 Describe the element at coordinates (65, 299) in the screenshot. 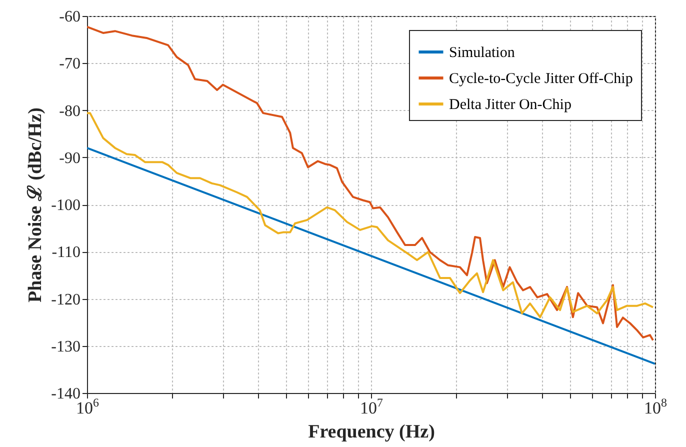

I see `y-tick-label: -120` at that location.